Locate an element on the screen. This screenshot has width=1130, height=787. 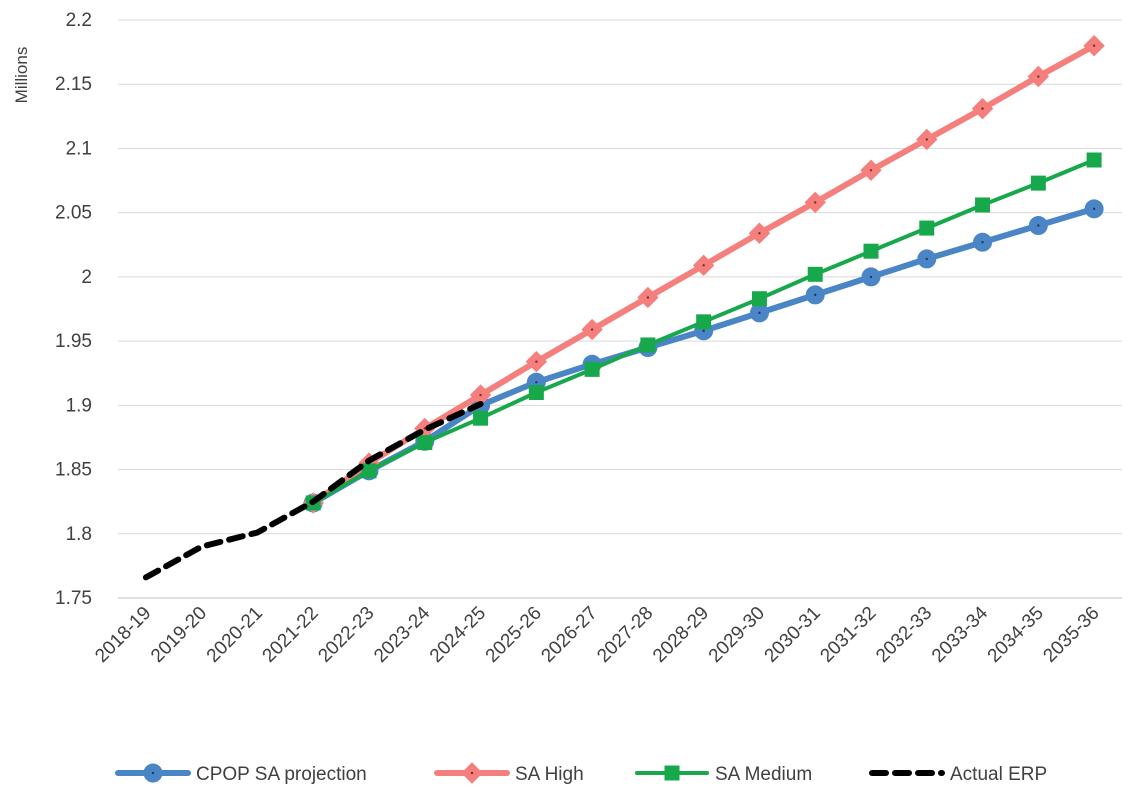
y-tick-label: 2 is located at coordinates (86, 277).